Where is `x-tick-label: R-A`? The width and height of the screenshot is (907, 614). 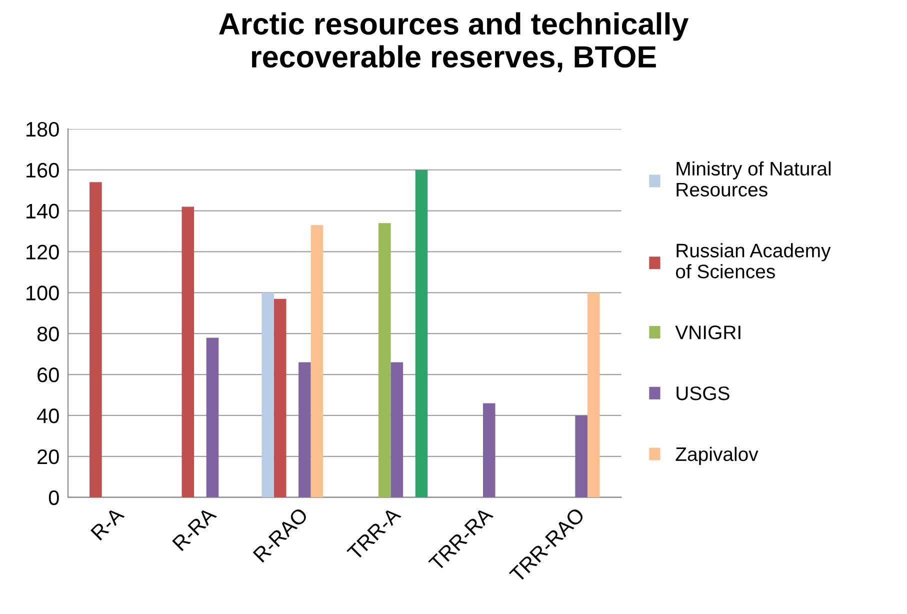 x-tick-label: R-A is located at coordinates (107, 523).